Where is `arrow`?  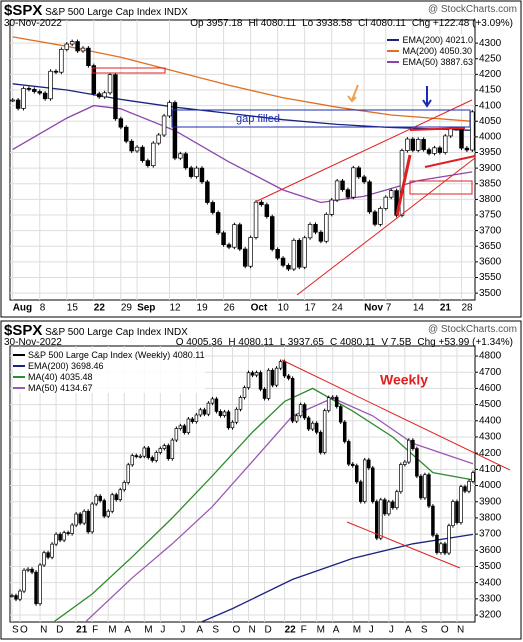
arrow is located at coordinates (427, 97).